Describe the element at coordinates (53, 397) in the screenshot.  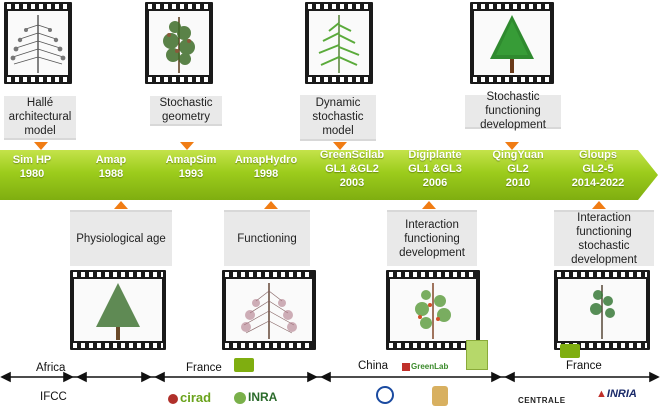
I see `ifcc-label: IFCC` at that location.